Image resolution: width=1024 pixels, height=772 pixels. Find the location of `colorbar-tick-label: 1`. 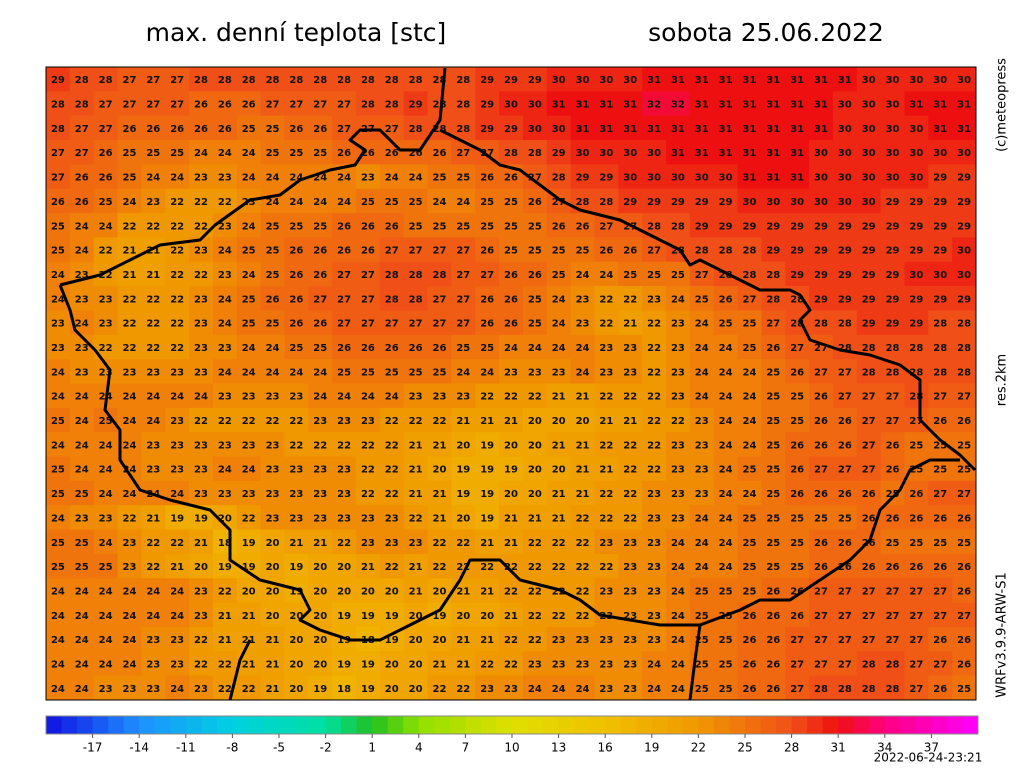

colorbar-tick-label: 1 is located at coordinates (372, 748).